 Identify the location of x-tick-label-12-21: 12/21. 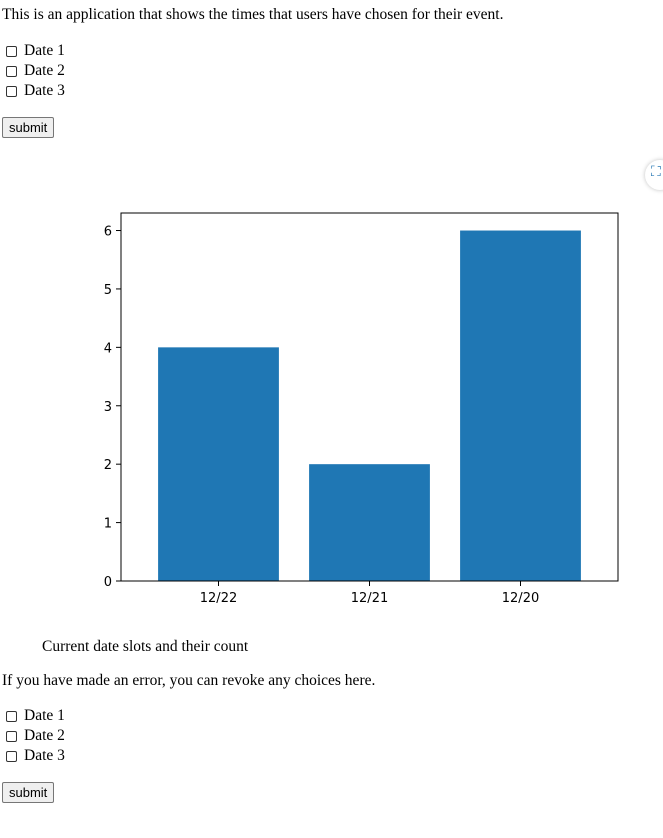
(369, 598).